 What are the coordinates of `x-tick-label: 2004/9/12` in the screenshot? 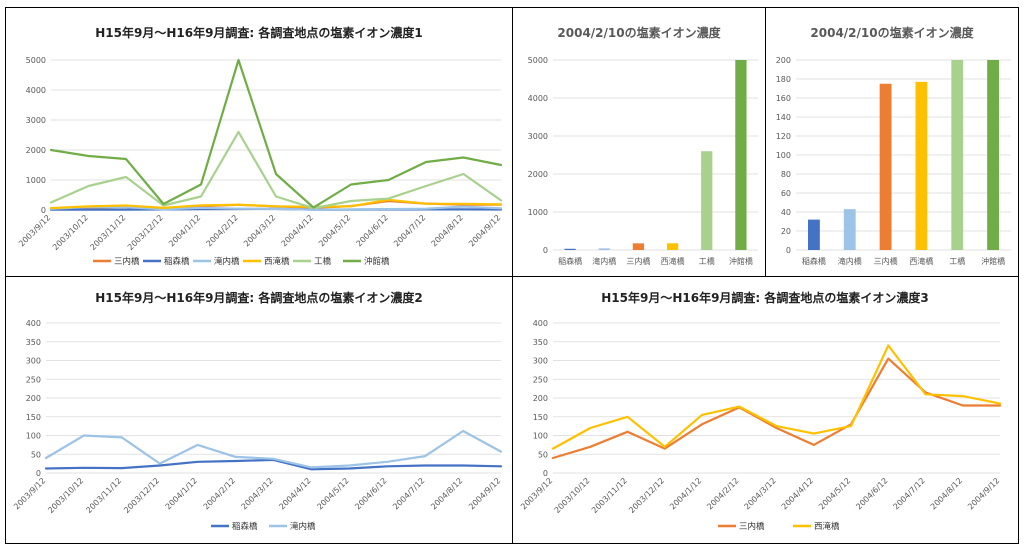 It's located at (484, 493).